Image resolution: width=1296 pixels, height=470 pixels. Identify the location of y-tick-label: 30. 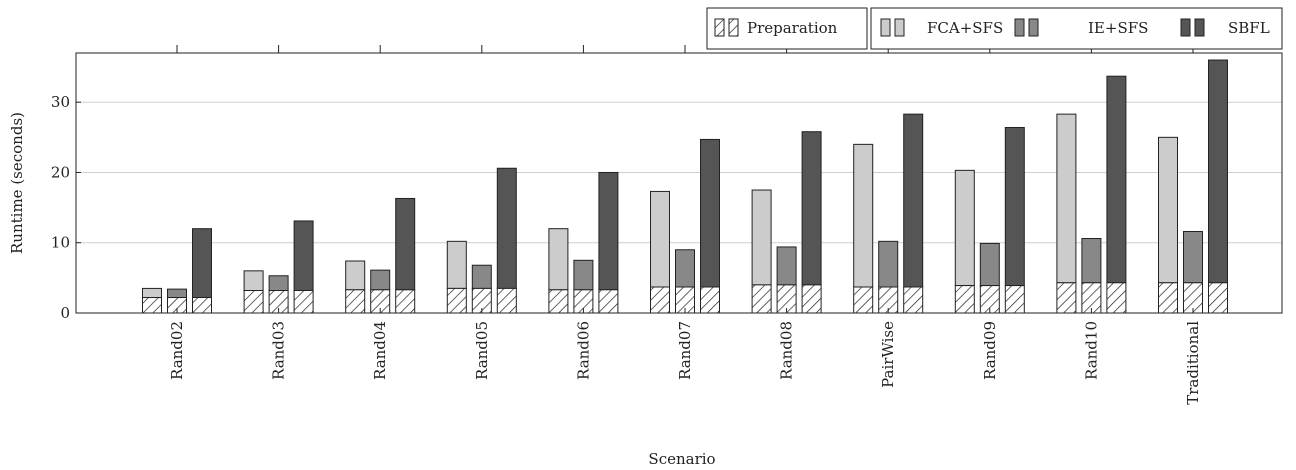
(60, 102).